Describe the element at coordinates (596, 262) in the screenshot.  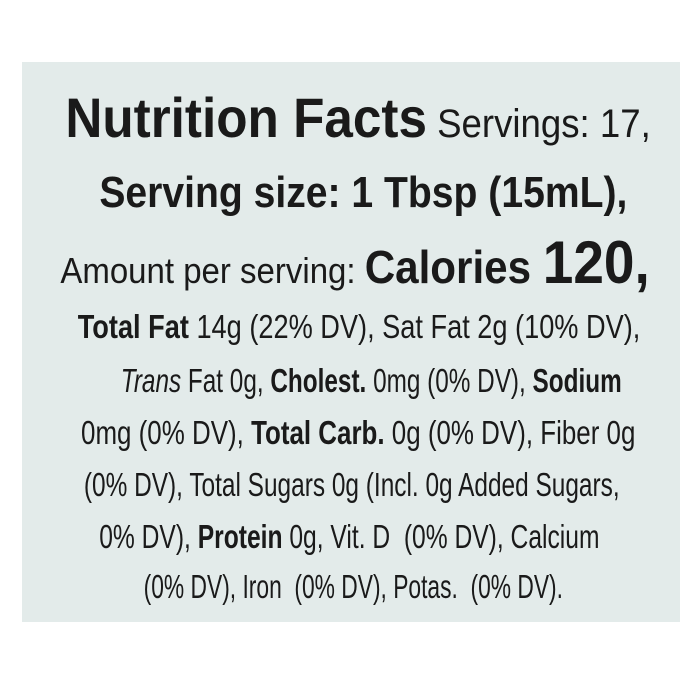
I see `calories-value: 120,` at that location.